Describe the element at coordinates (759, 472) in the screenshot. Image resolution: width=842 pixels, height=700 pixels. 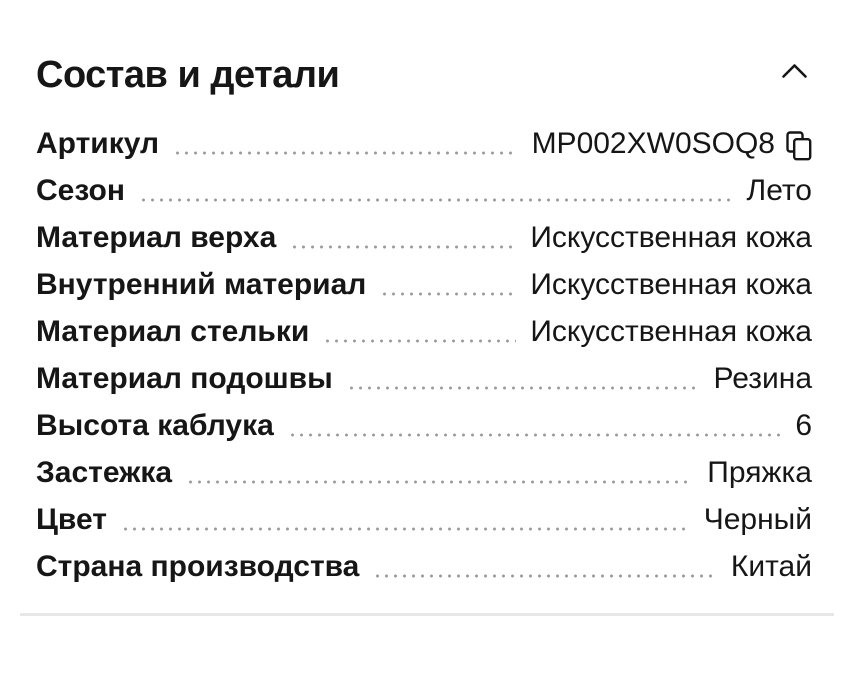
I see `attribute-value: Пряжка` at that location.